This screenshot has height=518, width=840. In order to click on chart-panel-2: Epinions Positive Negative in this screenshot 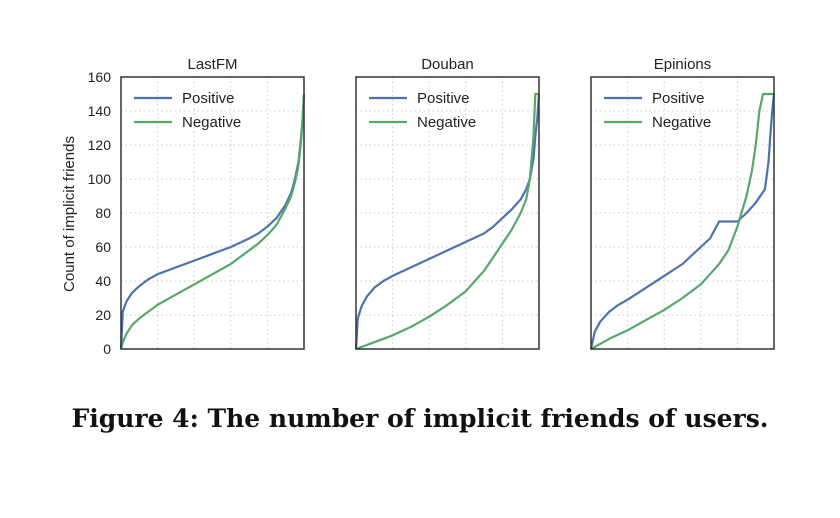, I will do `click(682, 203)`.